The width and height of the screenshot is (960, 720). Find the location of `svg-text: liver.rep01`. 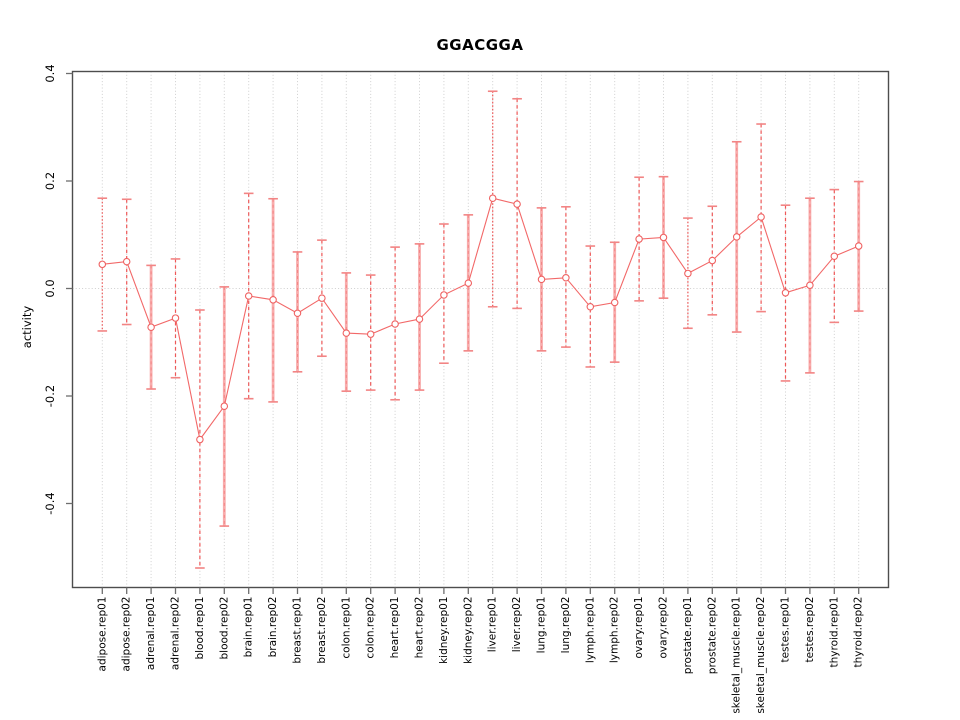

svg-text: liver.rep01 is located at coordinates (493, 625).